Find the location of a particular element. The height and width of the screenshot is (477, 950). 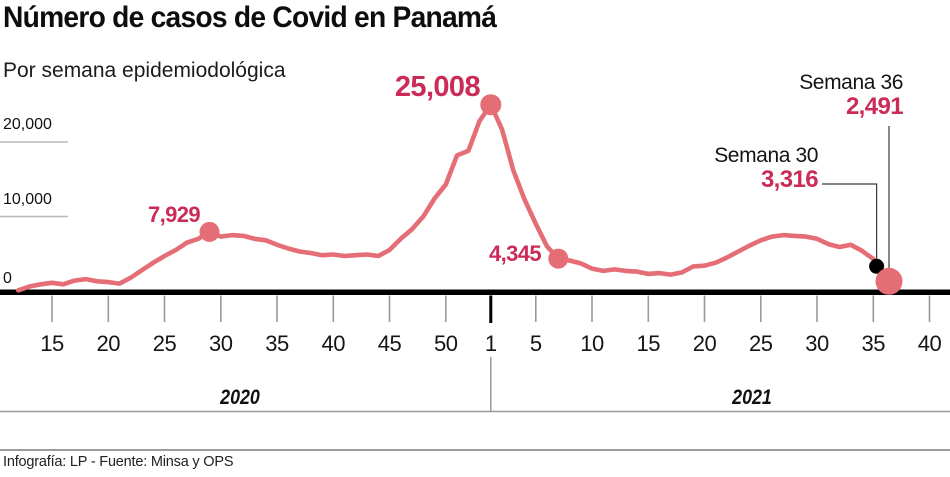

x-tick-label-2020-30: 30 is located at coordinates (221, 343).